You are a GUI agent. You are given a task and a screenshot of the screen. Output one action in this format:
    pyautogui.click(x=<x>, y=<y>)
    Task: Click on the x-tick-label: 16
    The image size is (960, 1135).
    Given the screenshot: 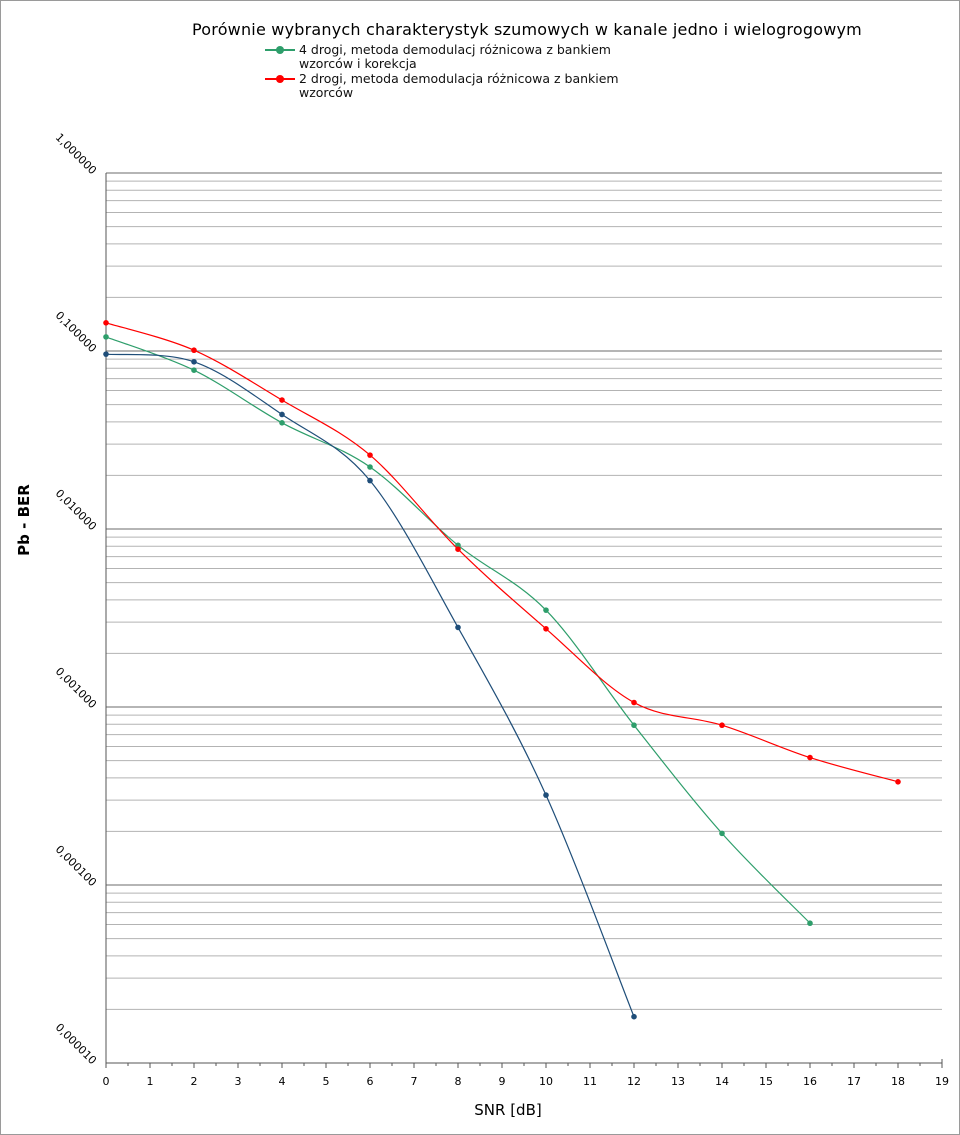 What is the action you would take?
    pyautogui.click(x=810, y=1081)
    